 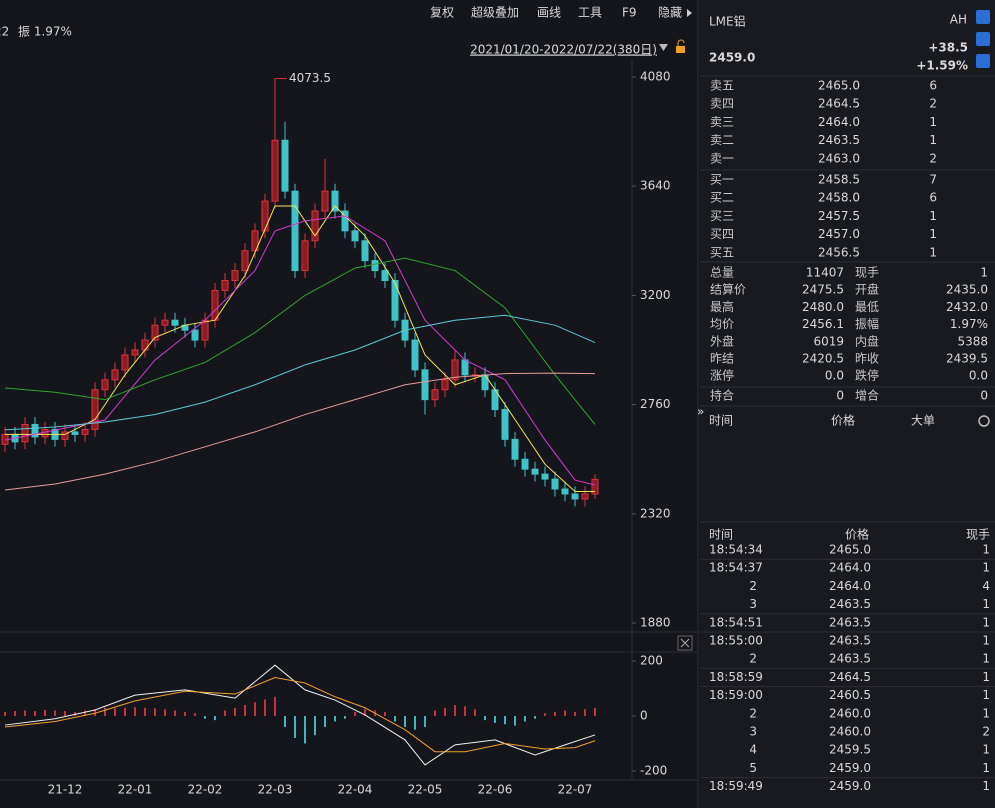 What do you see at coordinates (823, 324) in the screenshot?
I see `stat-value: 2456.1` at bounding box center [823, 324].